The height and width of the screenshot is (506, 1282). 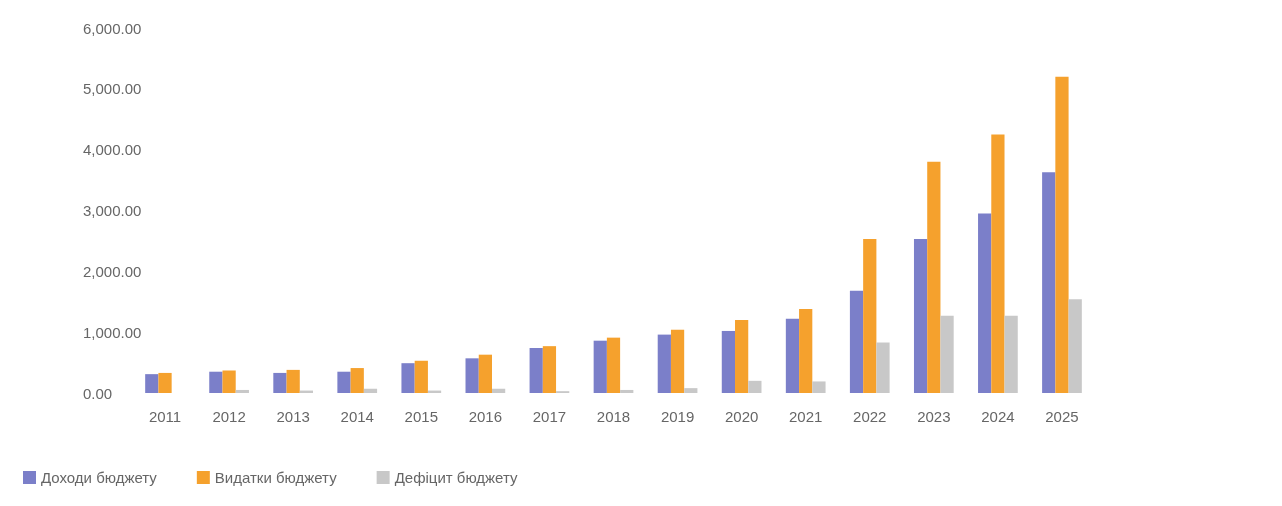 I want to click on x-tick-label: 2024, so click(x=998, y=416).